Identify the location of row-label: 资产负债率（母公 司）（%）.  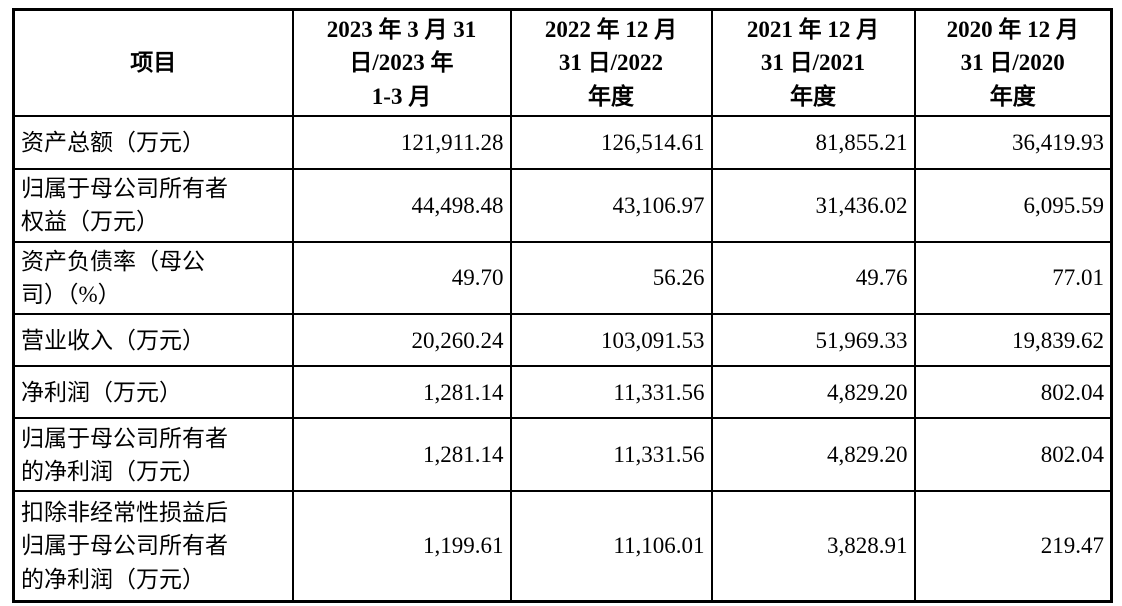
(153, 278).